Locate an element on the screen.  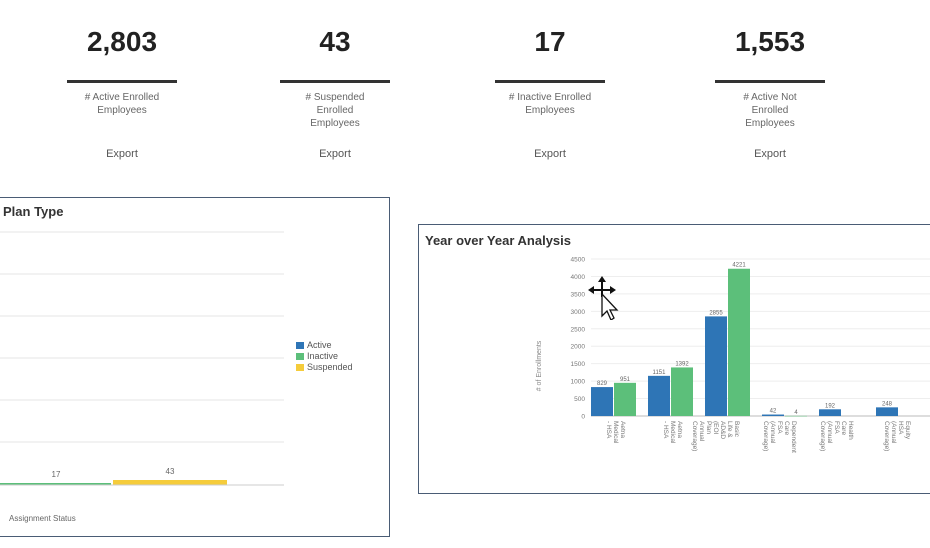
legend-item-inactive: Inactive is located at coordinates (317, 356).